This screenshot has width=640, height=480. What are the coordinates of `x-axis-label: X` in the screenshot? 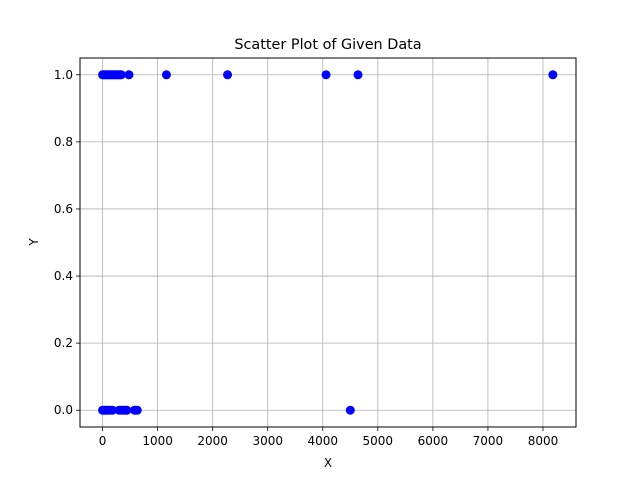 It's located at (328, 463).